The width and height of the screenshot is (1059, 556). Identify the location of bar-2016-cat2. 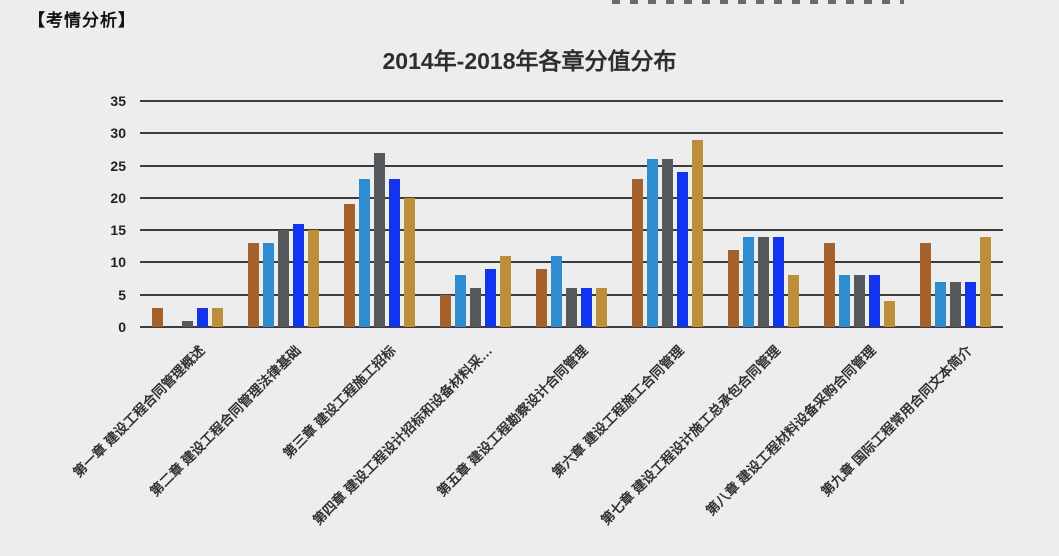
(284, 278).